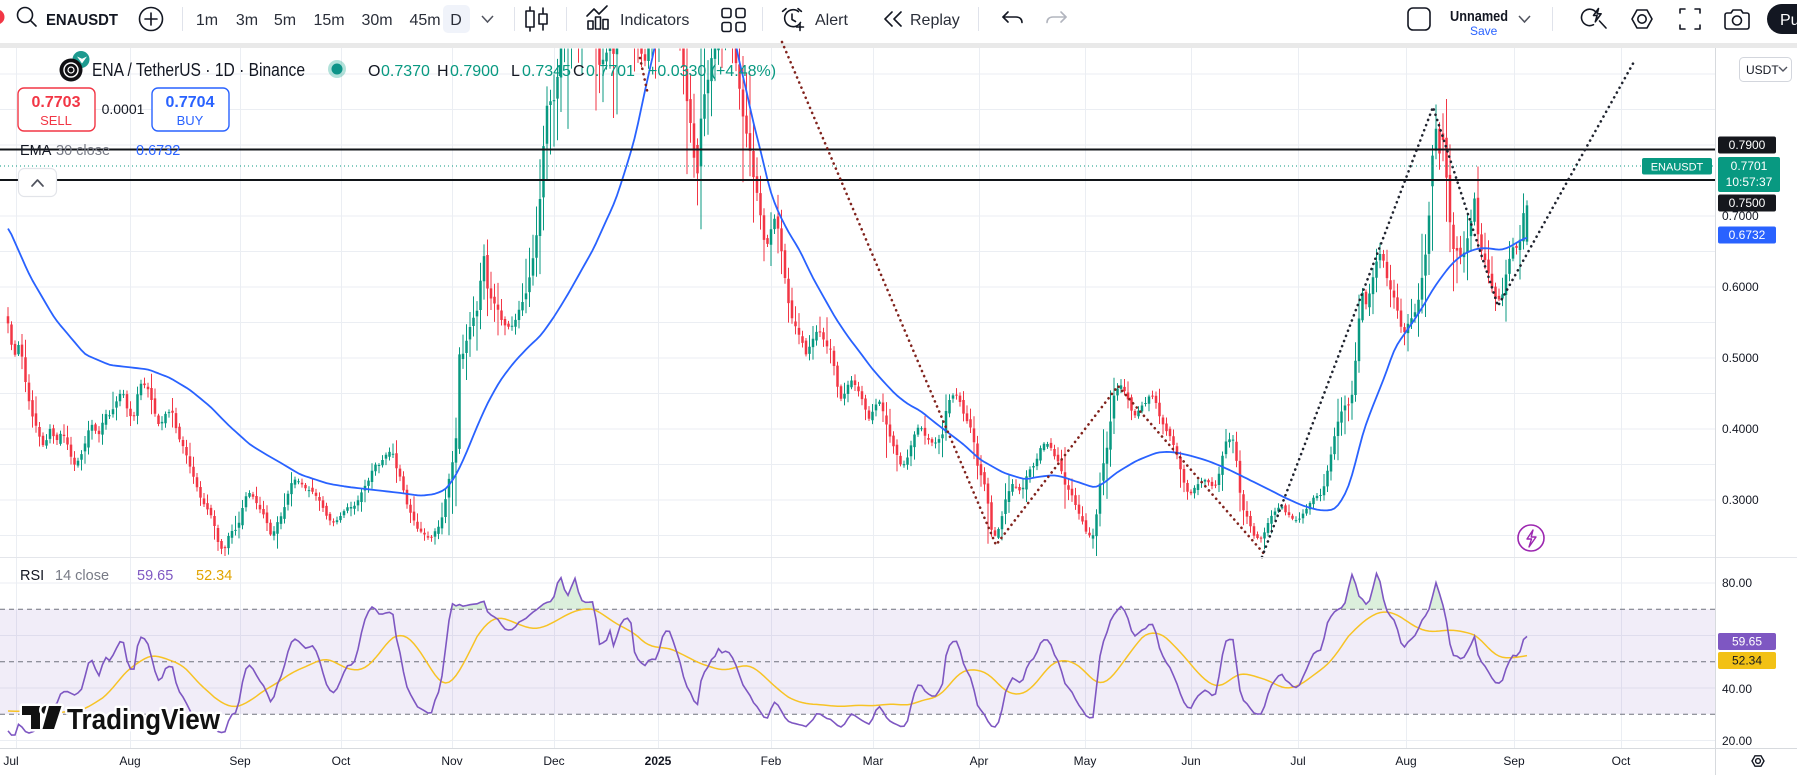 The width and height of the screenshot is (1797, 775). I want to click on svg-text: Jun, so click(1190, 761).